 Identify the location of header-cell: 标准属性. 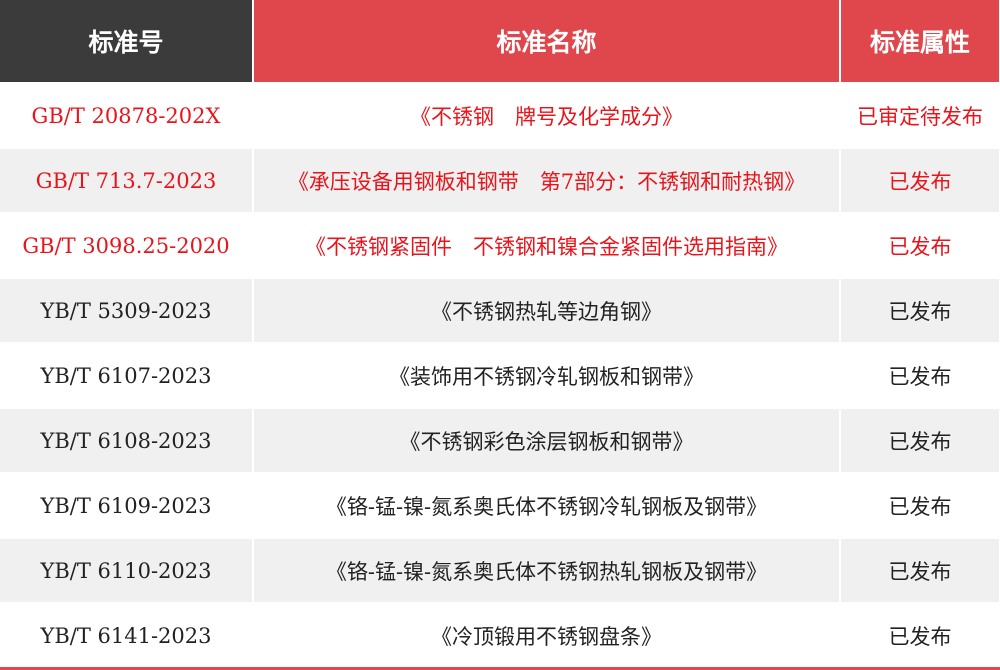
(920, 41).